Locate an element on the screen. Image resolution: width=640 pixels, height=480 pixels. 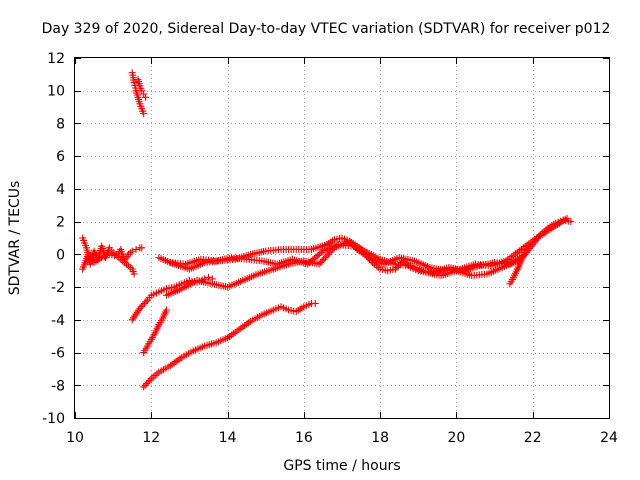
x-tick-label: 14 is located at coordinates (228, 438).